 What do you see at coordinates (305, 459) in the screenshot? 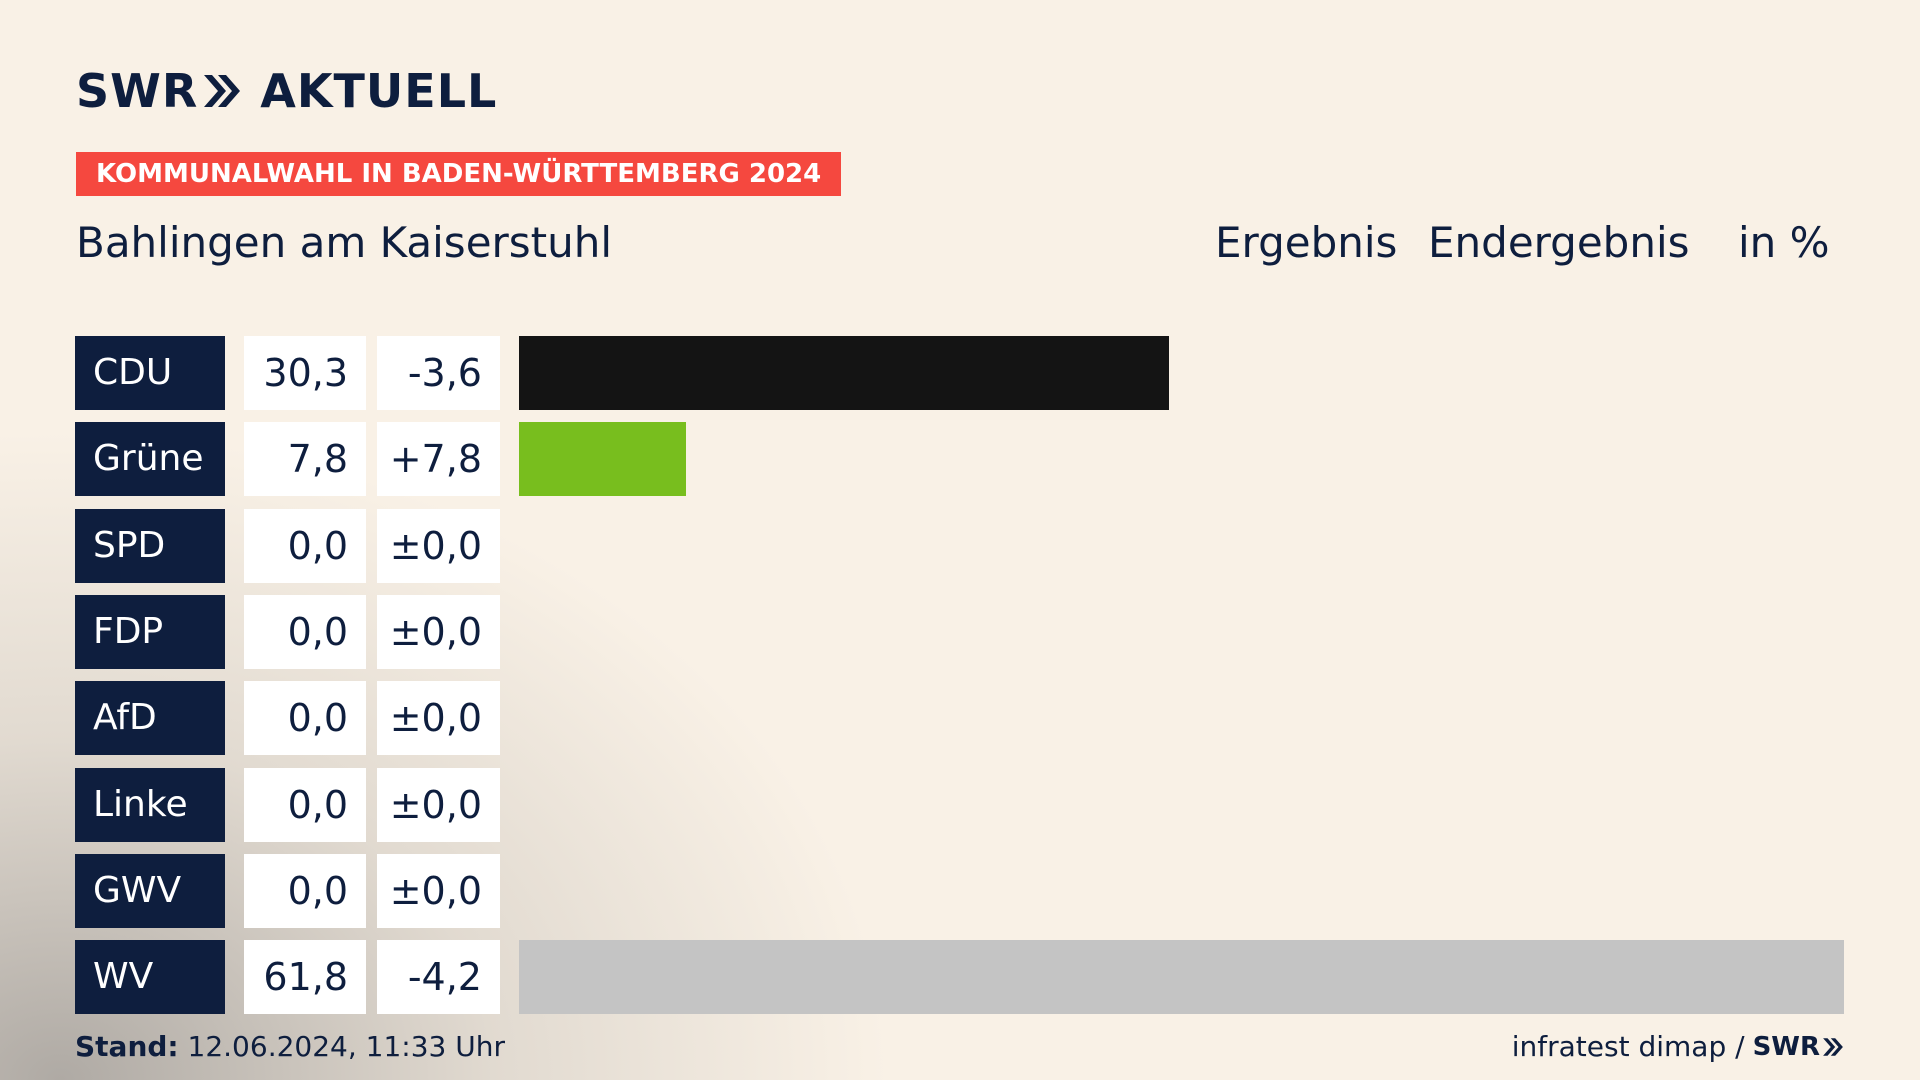
I see `result-value: 7,8` at bounding box center [305, 459].